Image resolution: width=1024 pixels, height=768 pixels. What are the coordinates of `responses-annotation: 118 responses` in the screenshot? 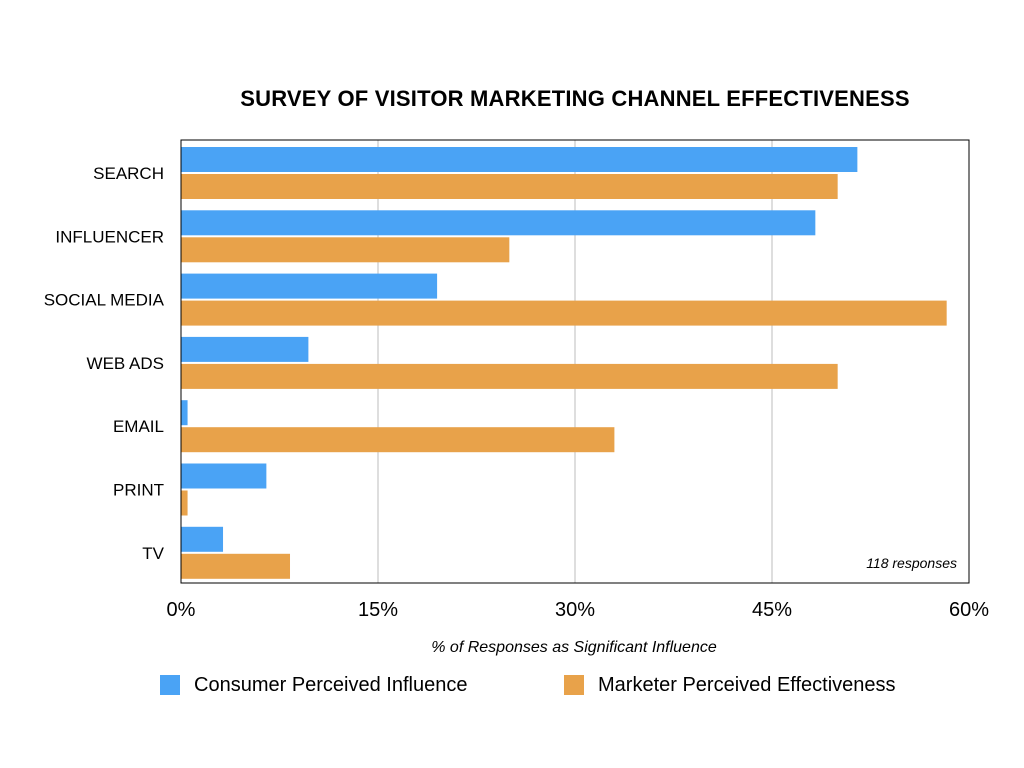 It's located at (911, 563).